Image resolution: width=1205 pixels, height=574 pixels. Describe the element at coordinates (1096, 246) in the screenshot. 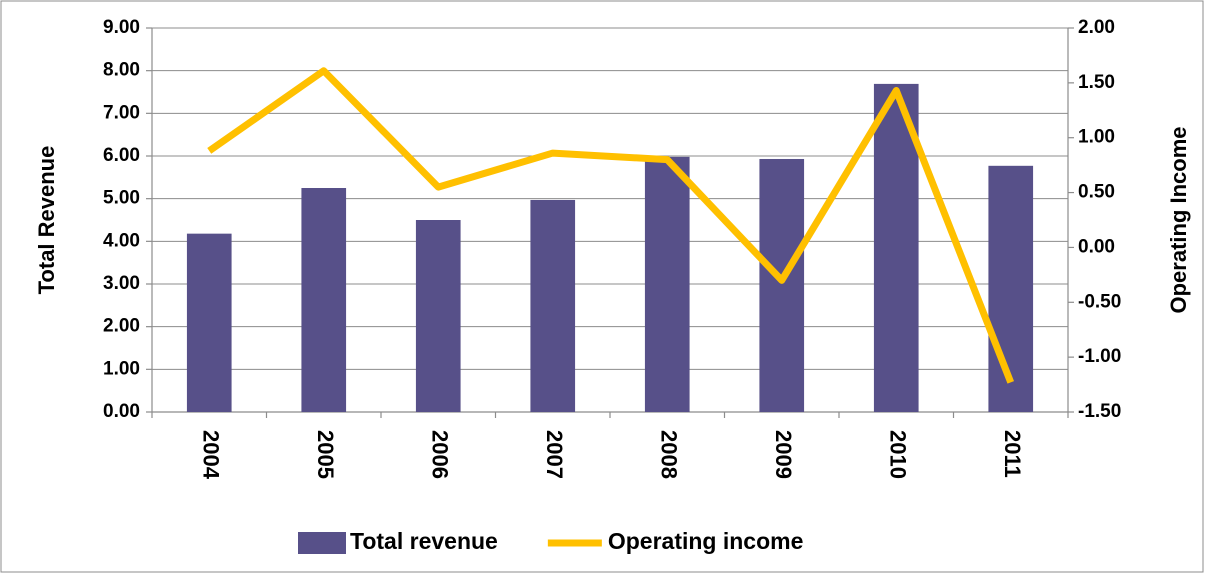

I see `y2-tick-label: 0.00` at that location.